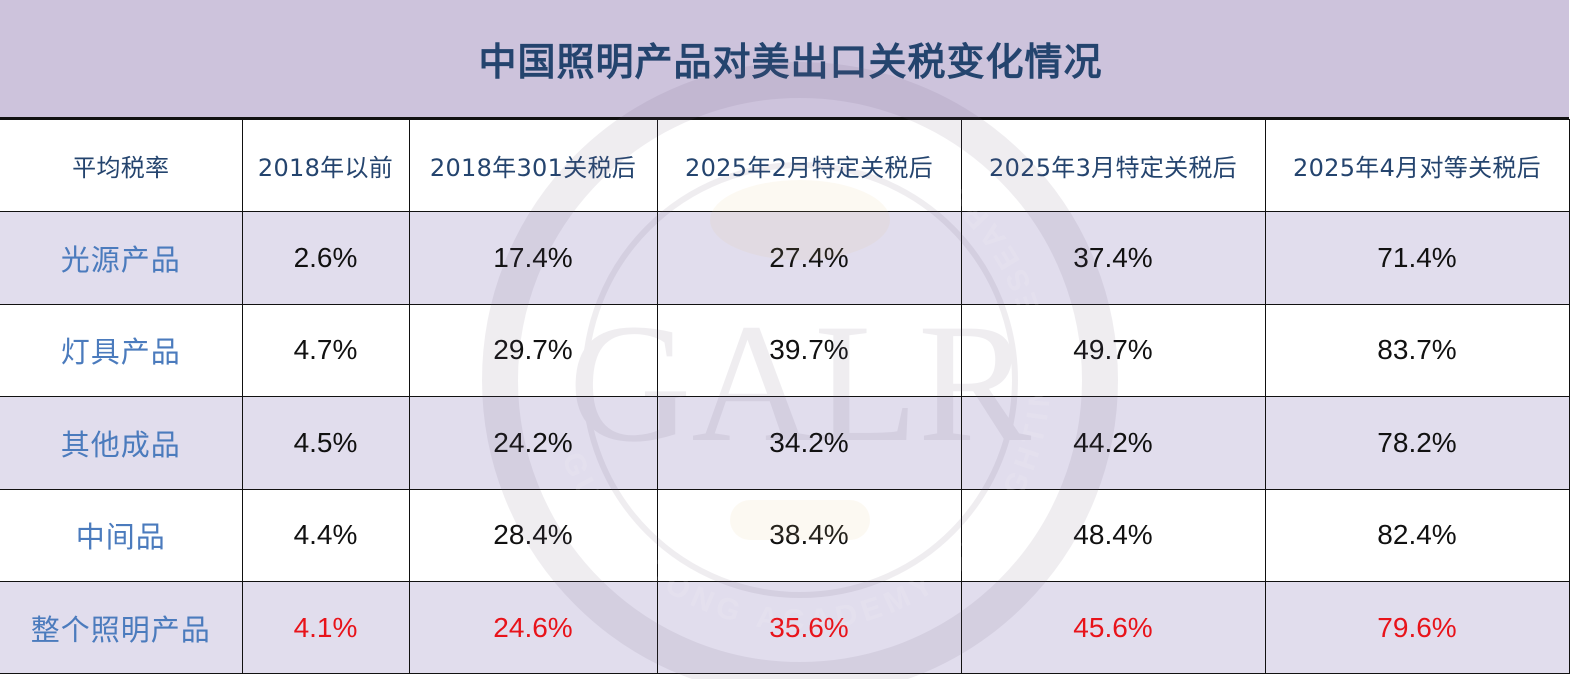 Image resolution: width=1581 pixels, height=679 pixels. I want to click on table-cell: 37.4%, so click(1113, 258).